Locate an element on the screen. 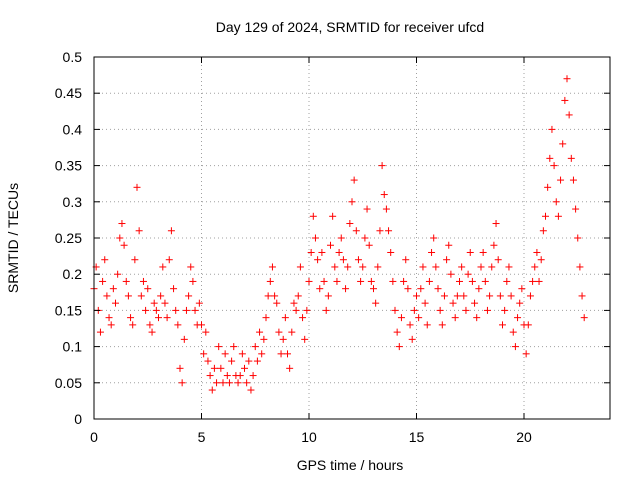  y-tick-label: 0 is located at coordinates (78, 419).